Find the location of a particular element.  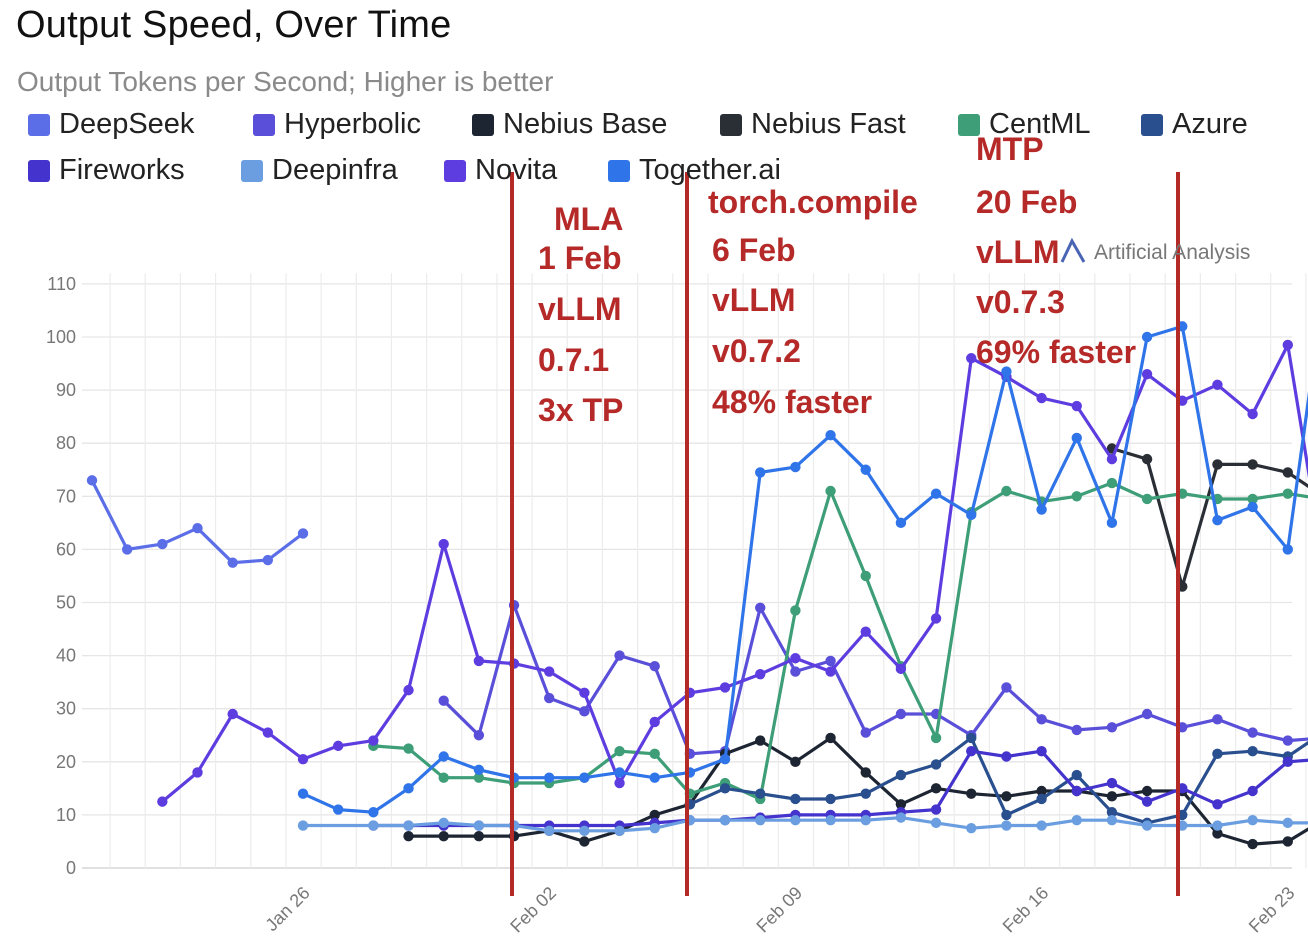

series-hyperbolic is located at coordinates (873, 679).